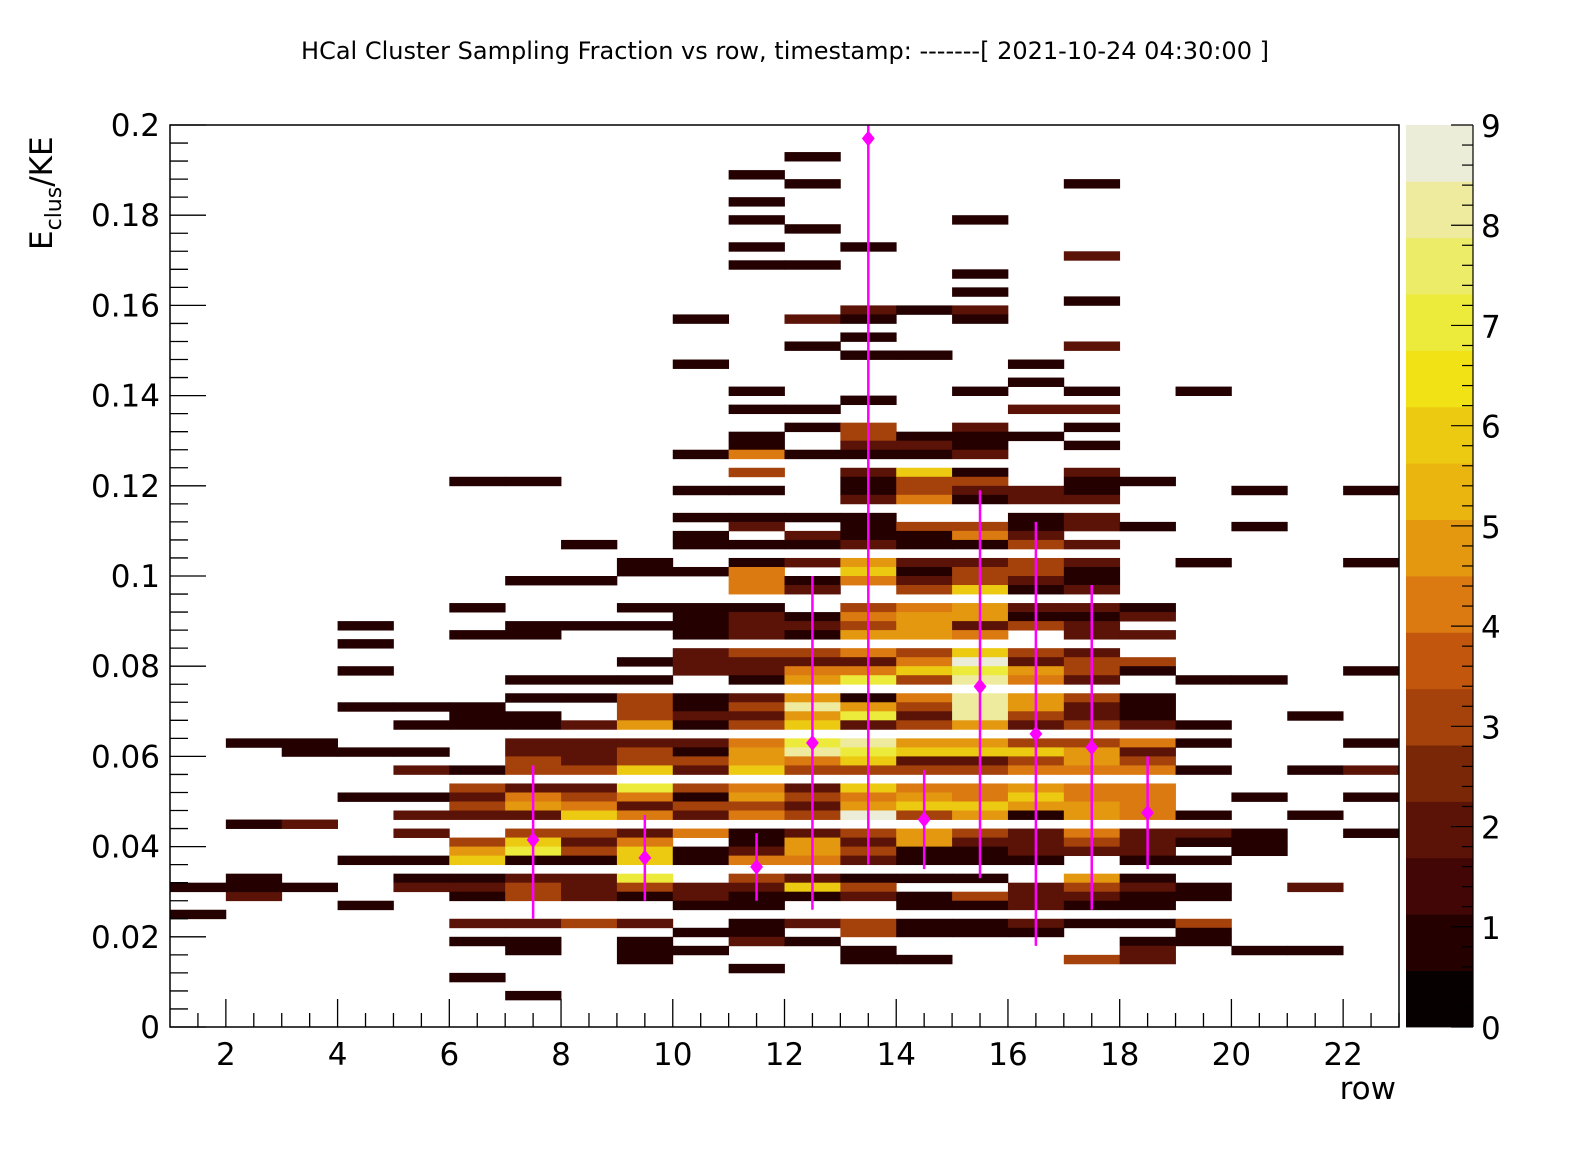  Describe the element at coordinates (150, 1028) in the screenshot. I see `y-tick-label: 0` at that location.